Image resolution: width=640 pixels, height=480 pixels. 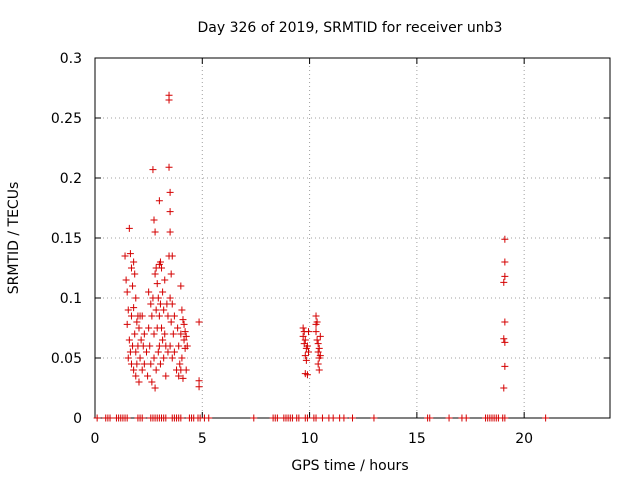 What do you see at coordinates (417, 439) in the screenshot?
I see `x-tick-label: 15` at bounding box center [417, 439].